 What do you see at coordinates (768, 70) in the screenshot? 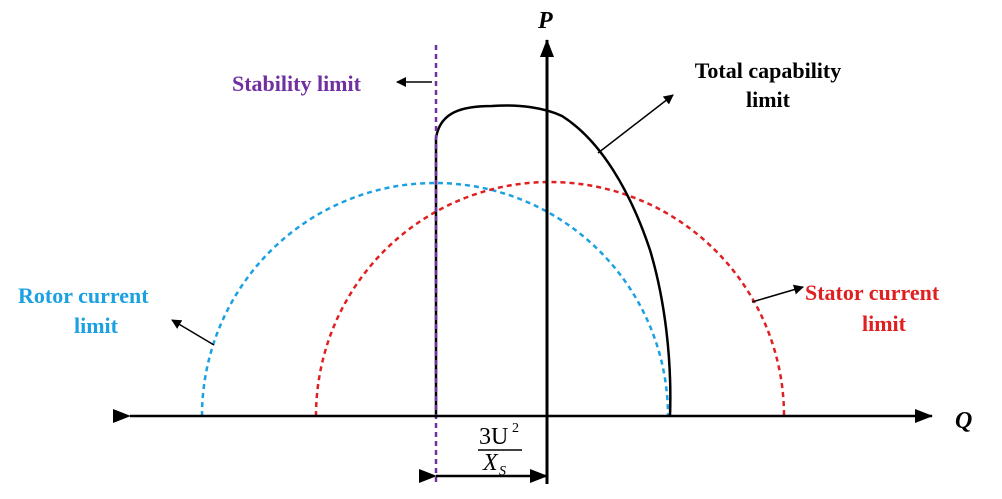
I see `total-capability-label-line1: Total capability` at bounding box center [768, 70].